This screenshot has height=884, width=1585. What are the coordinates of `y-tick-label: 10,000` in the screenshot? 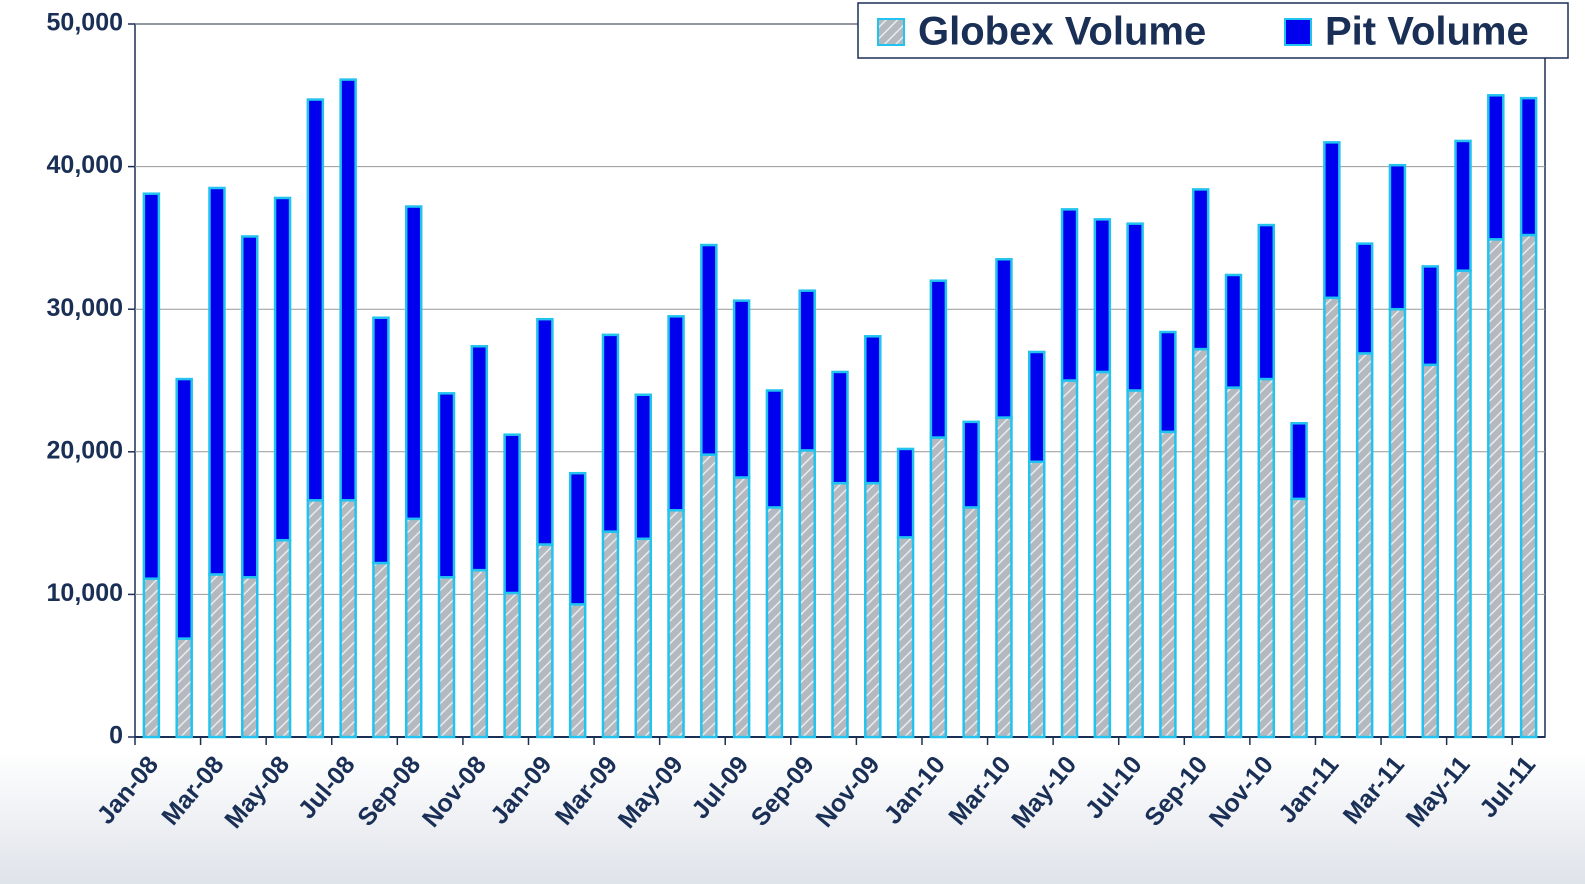 It's located at (85, 593).